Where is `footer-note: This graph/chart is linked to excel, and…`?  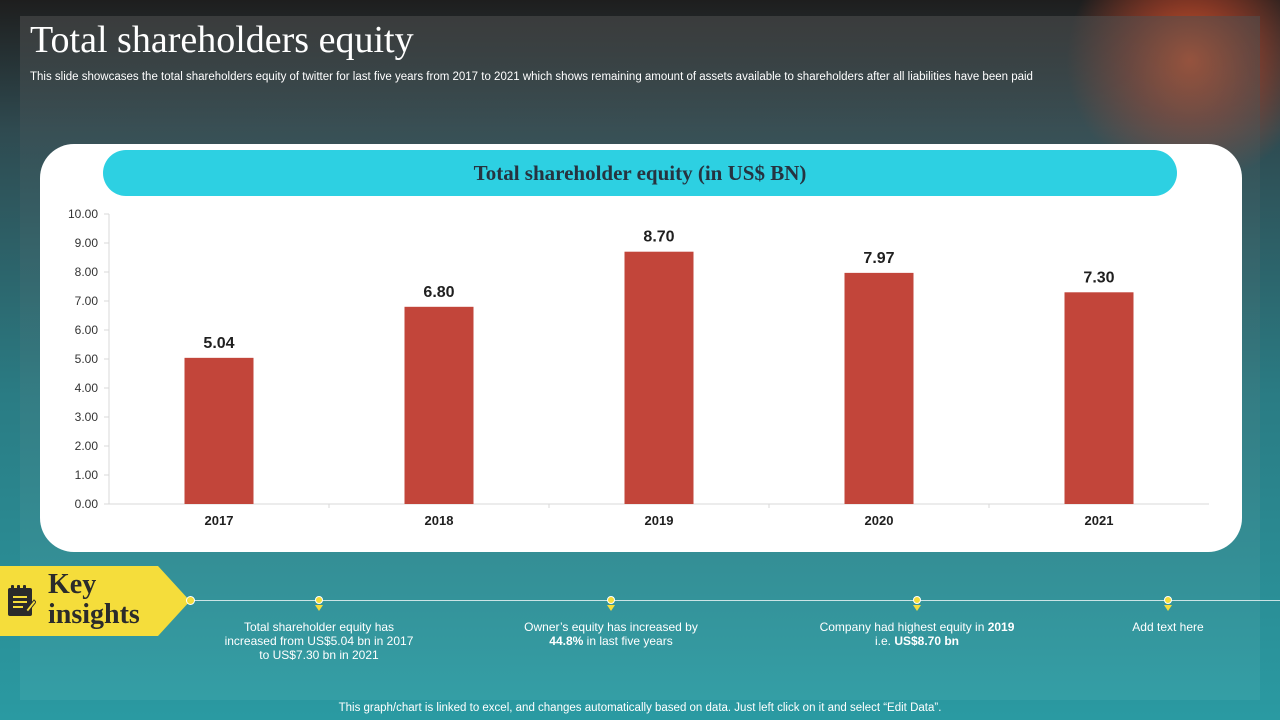
footer-note: This graph/chart is linked to excel, and… is located at coordinates (640, 708).